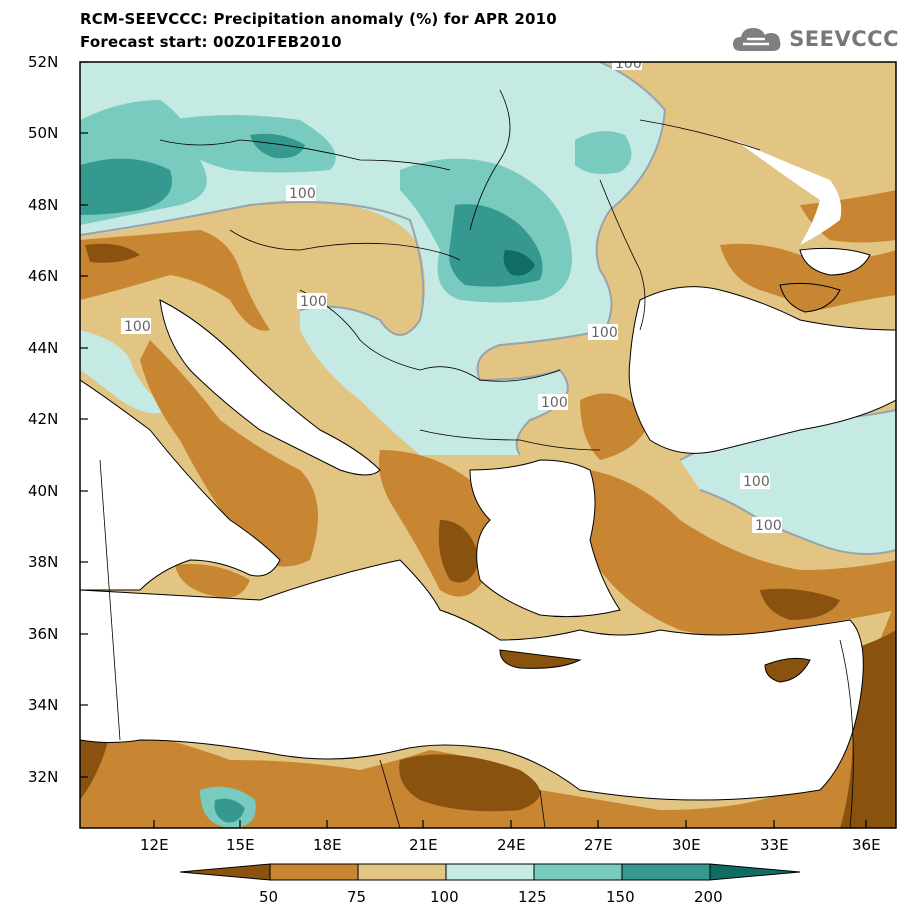 This screenshot has width=913, height=920. What do you see at coordinates (540, 659) in the screenshot?
I see `crete` at bounding box center [540, 659].